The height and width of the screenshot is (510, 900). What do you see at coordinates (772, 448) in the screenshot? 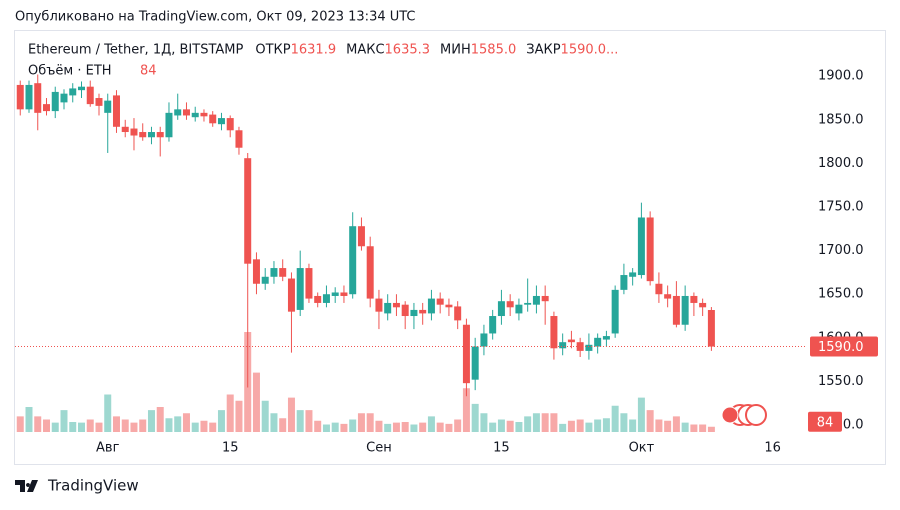
I see `x-tick-label: 16` at bounding box center [772, 448].